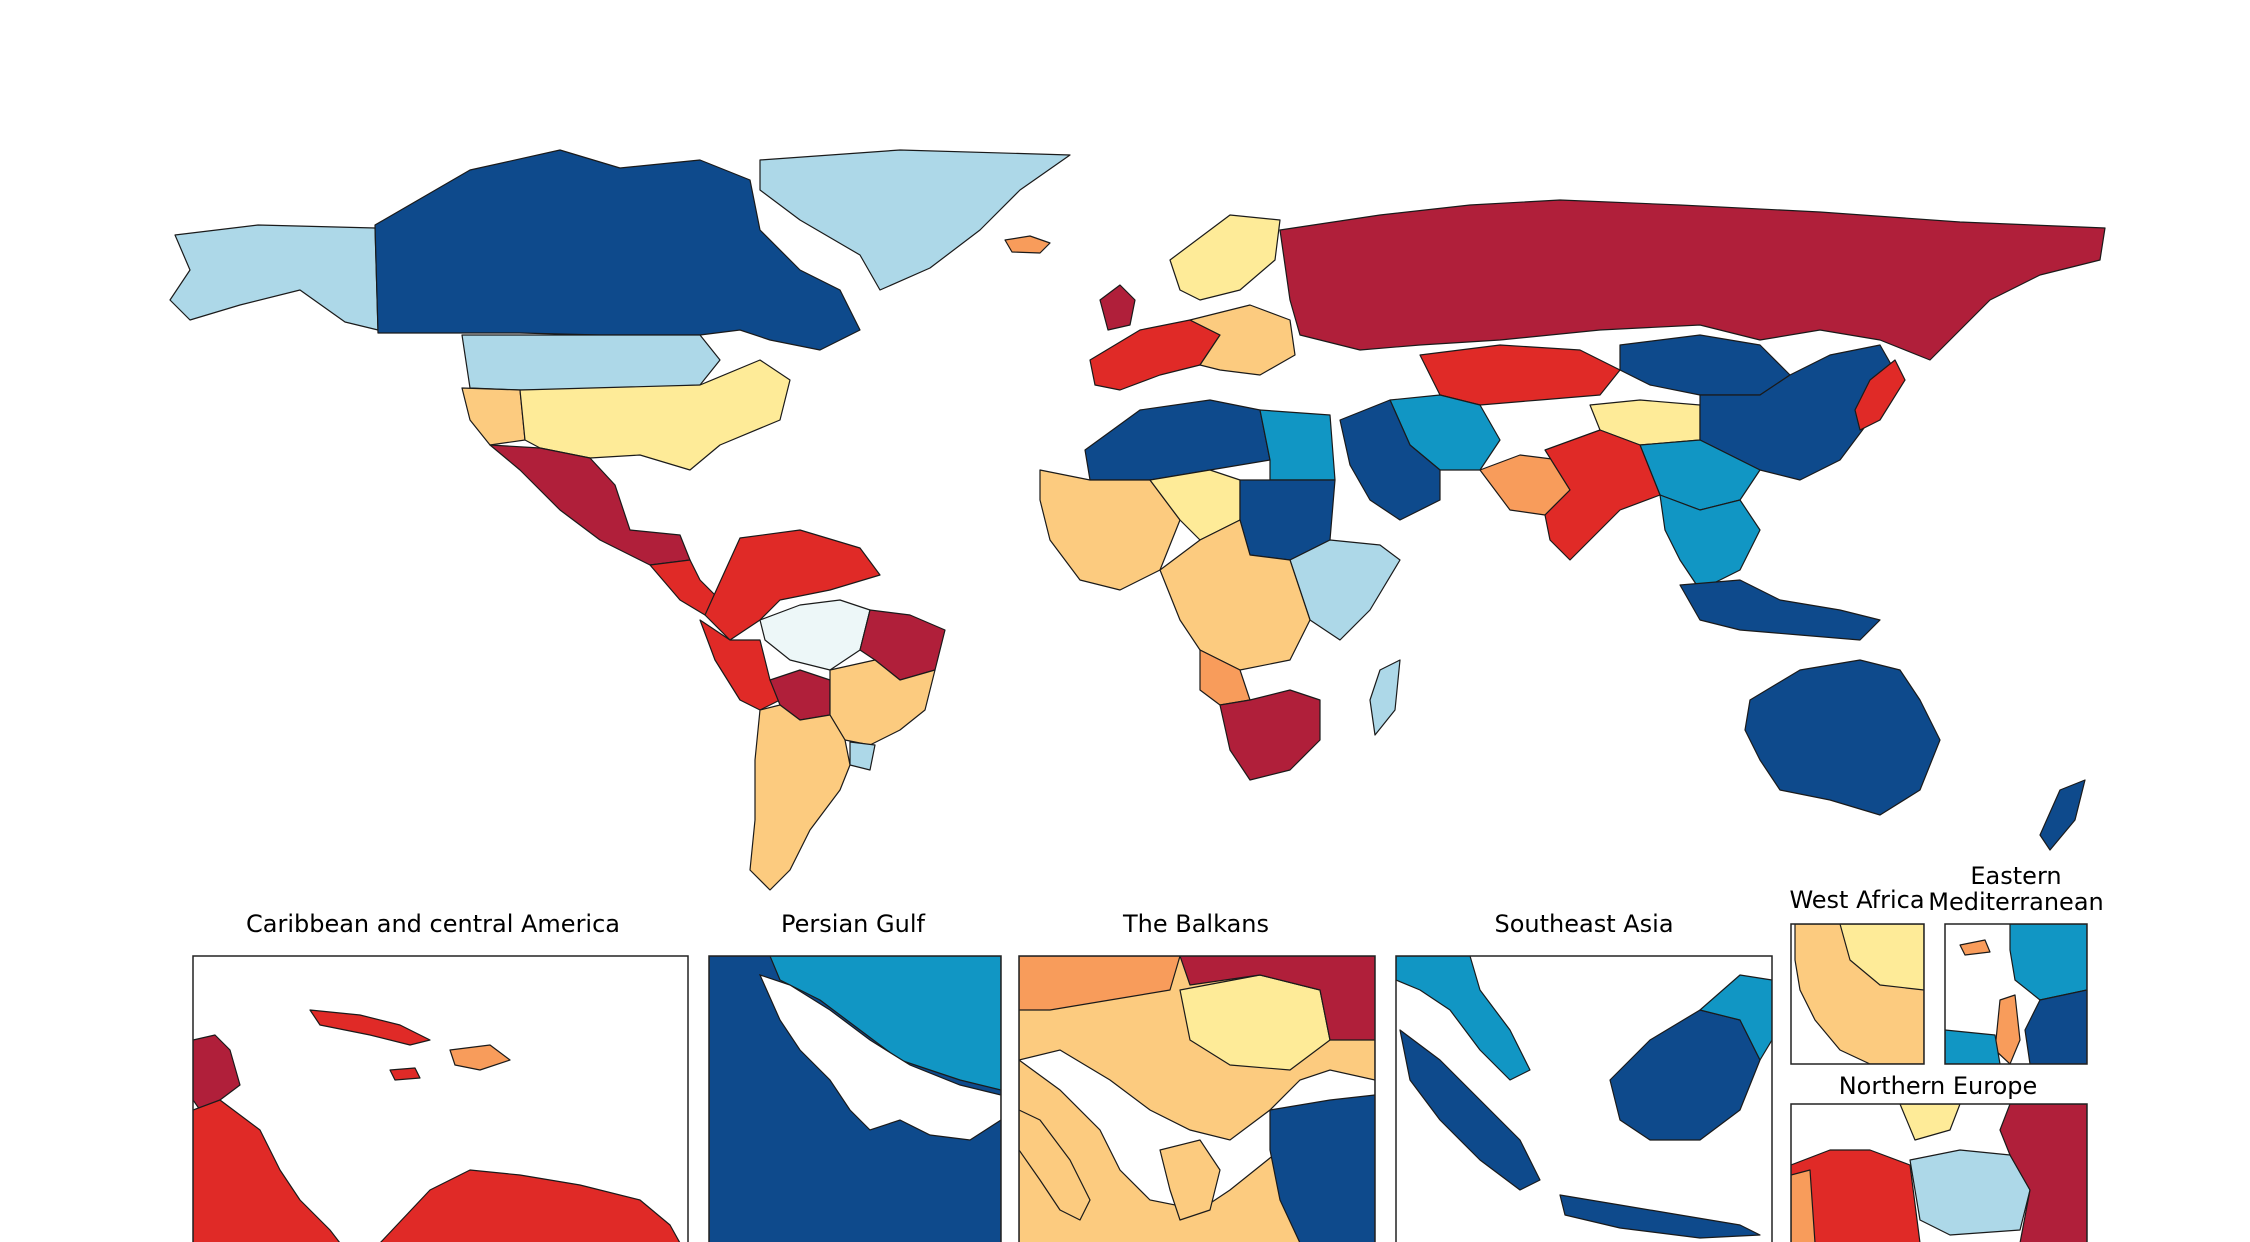  I want to click on inset-caribbean-central-america, so click(266, 1170).